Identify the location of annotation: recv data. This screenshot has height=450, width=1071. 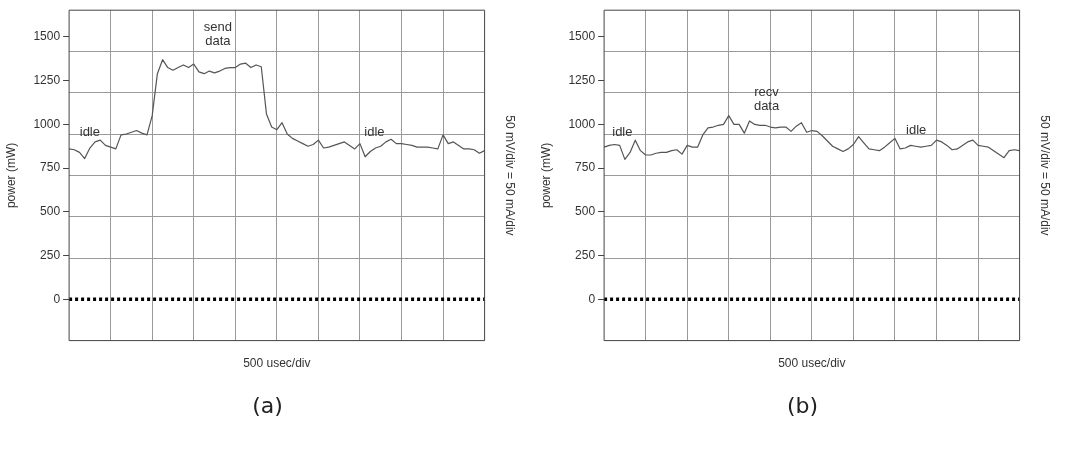
(766, 98).